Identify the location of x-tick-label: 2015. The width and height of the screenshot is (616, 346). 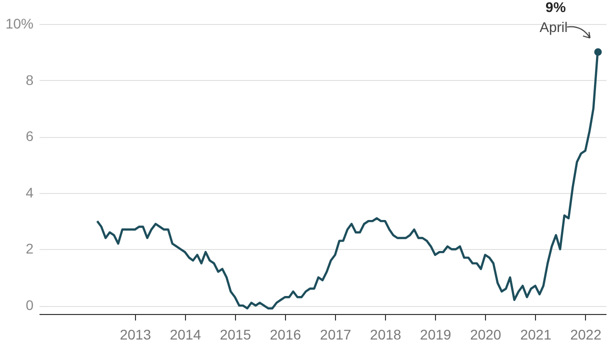
(236, 334).